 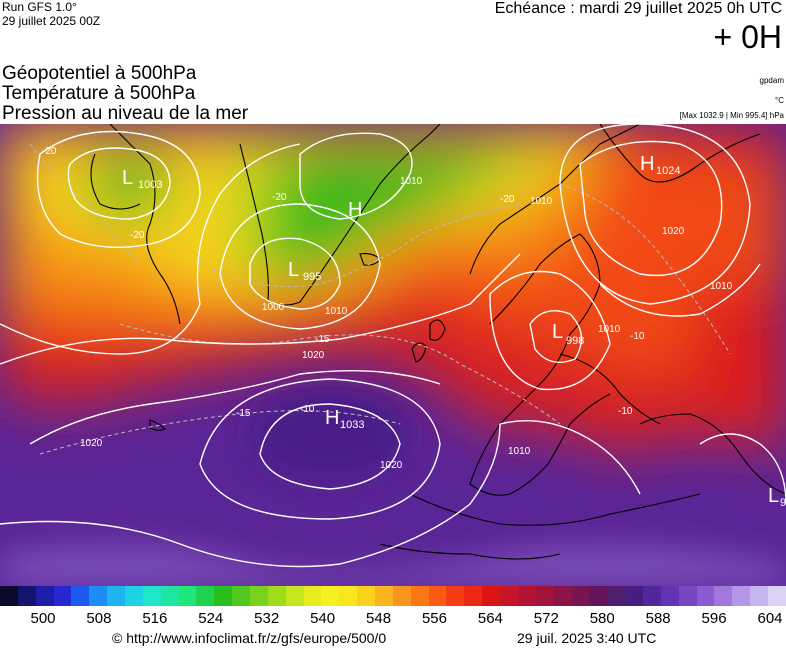 I want to click on color-scale-tick: 532, so click(x=267, y=618).